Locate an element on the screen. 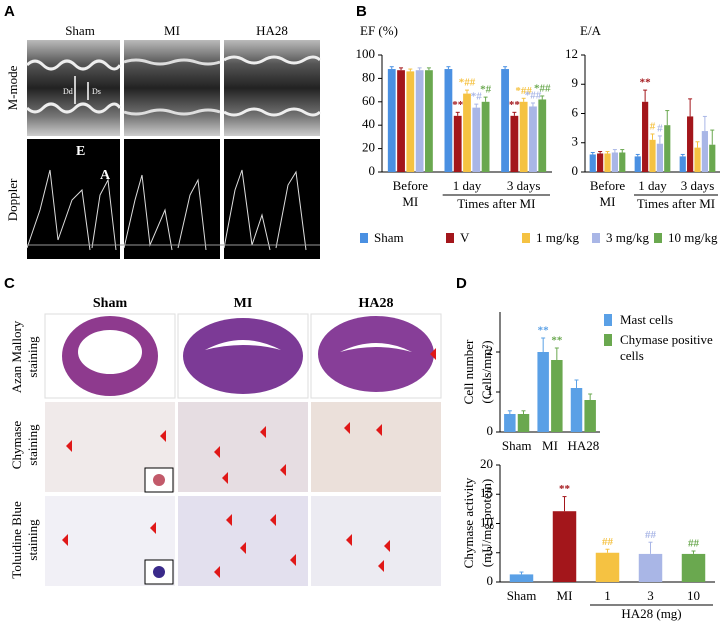 This screenshot has height=631, width=726. y-tick-label: 60 is located at coordinates (368, 100).